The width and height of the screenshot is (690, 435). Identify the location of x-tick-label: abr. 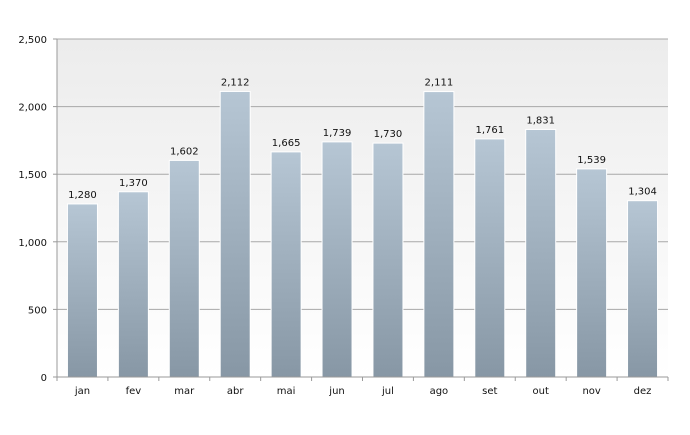
(235, 391).